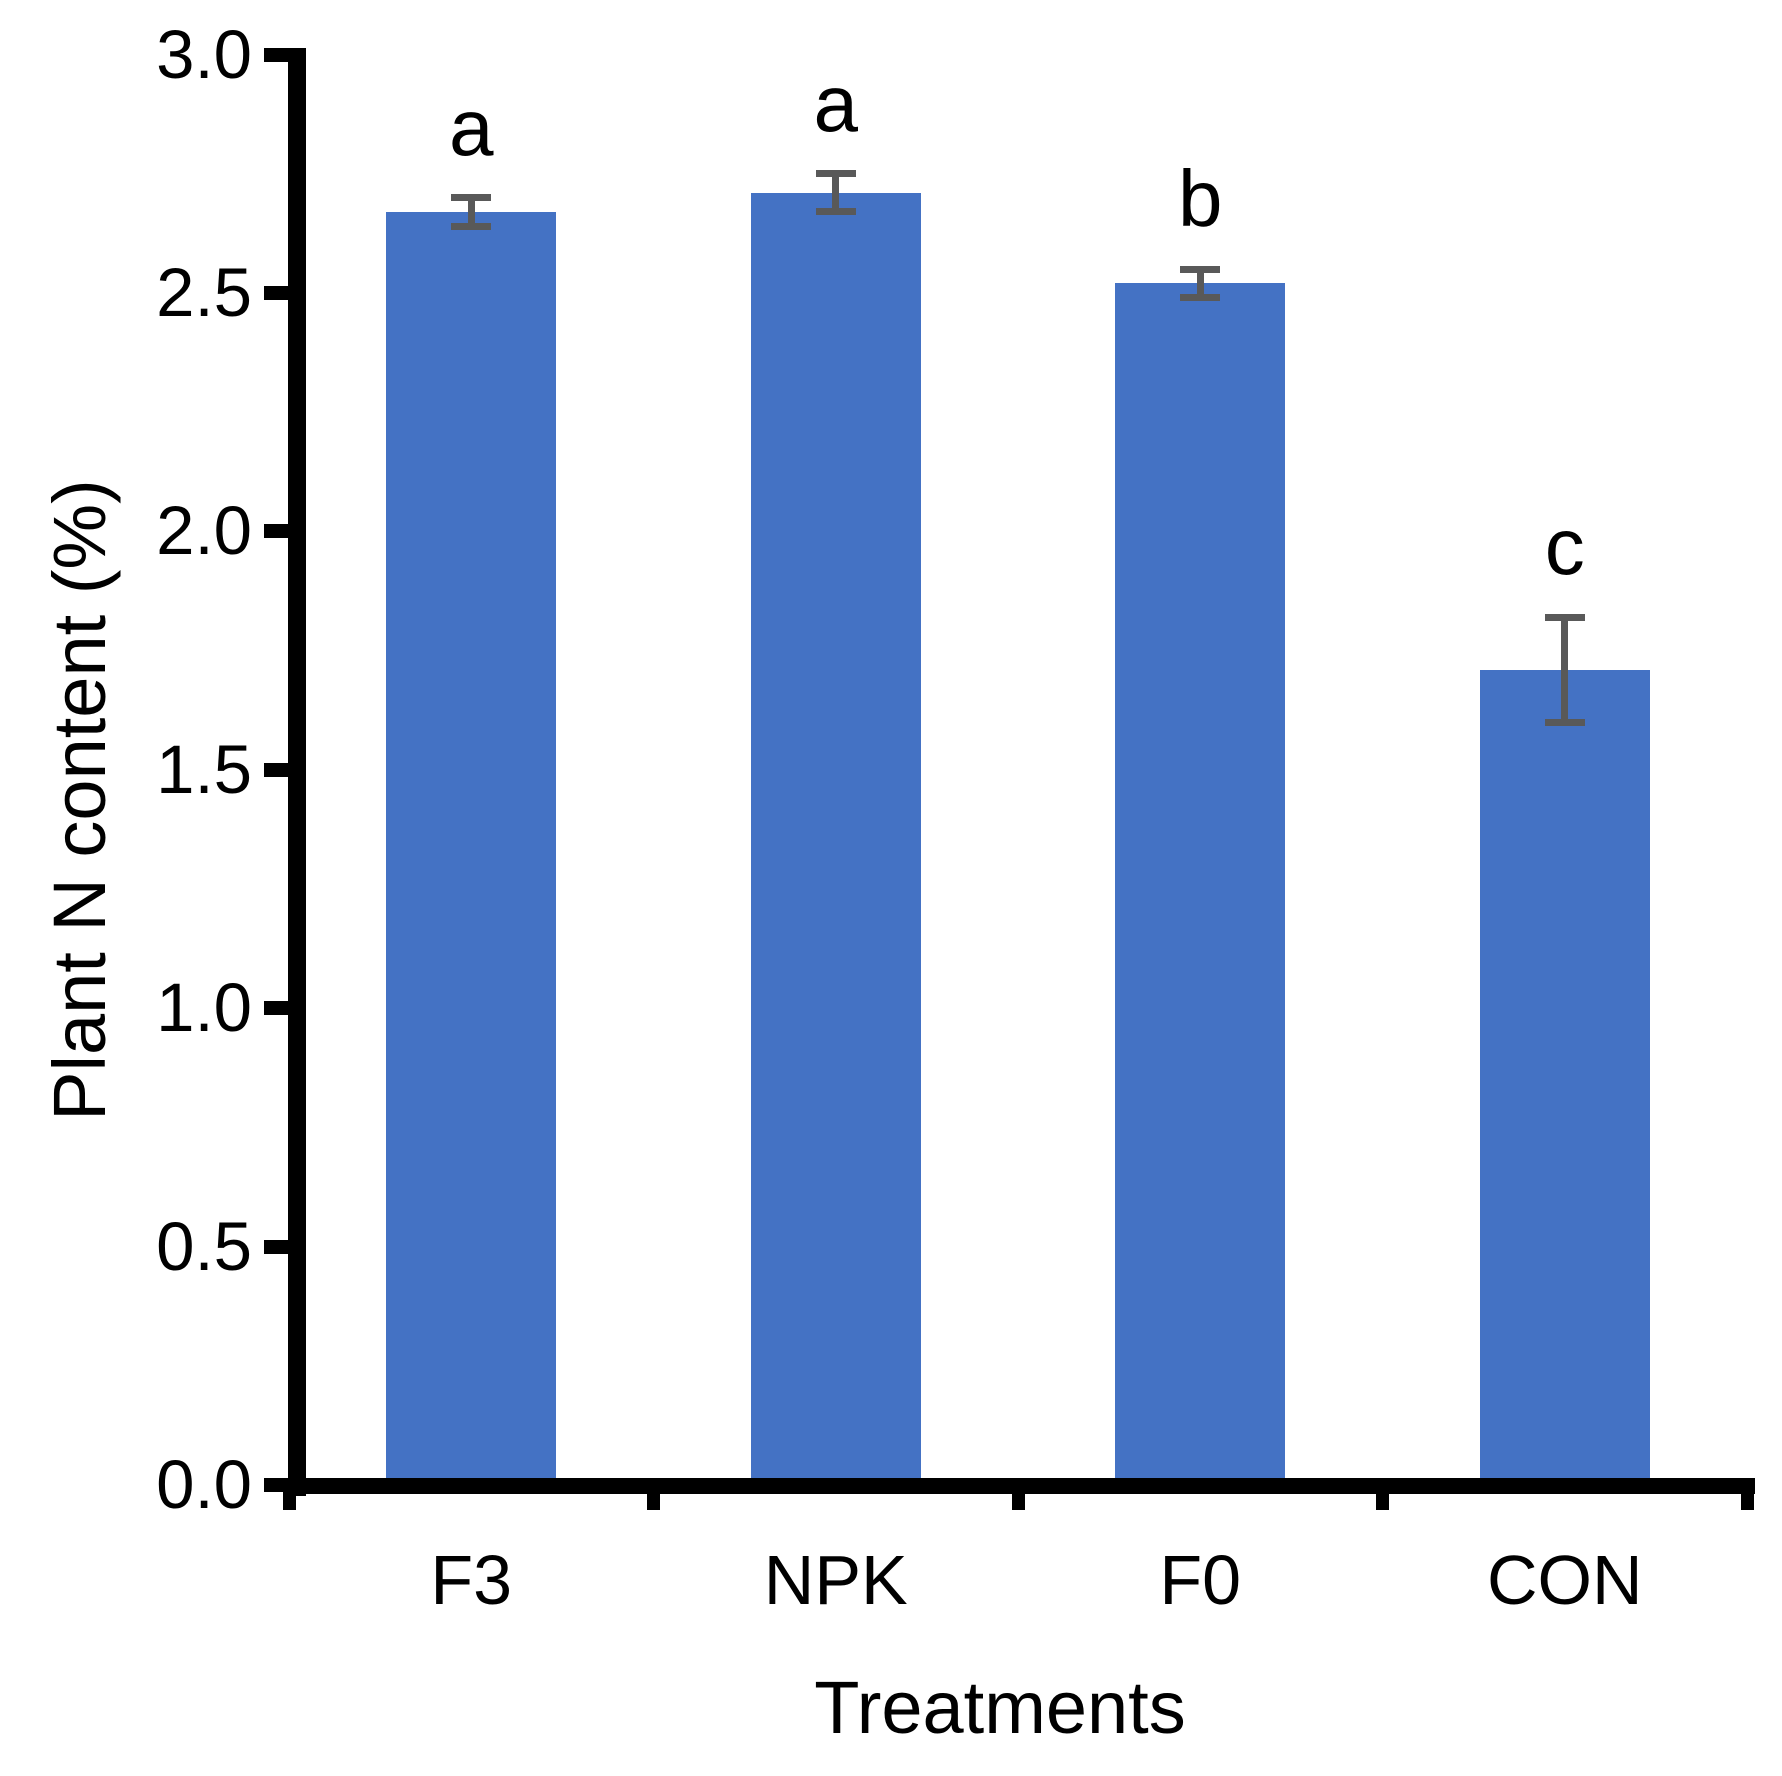  What do you see at coordinates (204, 292) in the screenshot?
I see `y-tick-label: 2.5` at bounding box center [204, 292].